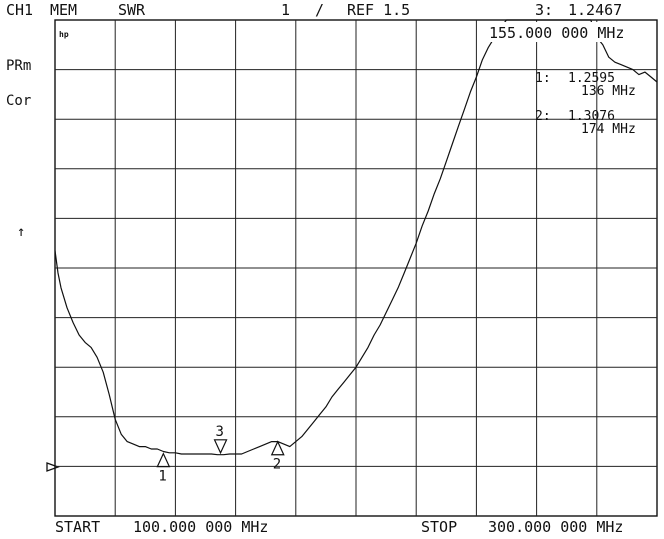 Image resolution: width=664 pixels, height=539 pixels. What do you see at coordinates (544, 10) in the screenshot?
I see `active-marker-label: 3:` at bounding box center [544, 10].